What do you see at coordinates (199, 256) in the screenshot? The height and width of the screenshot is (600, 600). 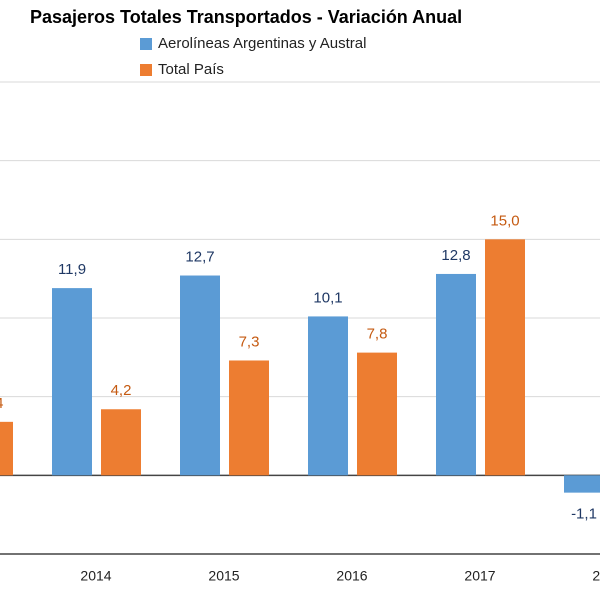 I see `data-label: 12,7` at bounding box center [199, 256].